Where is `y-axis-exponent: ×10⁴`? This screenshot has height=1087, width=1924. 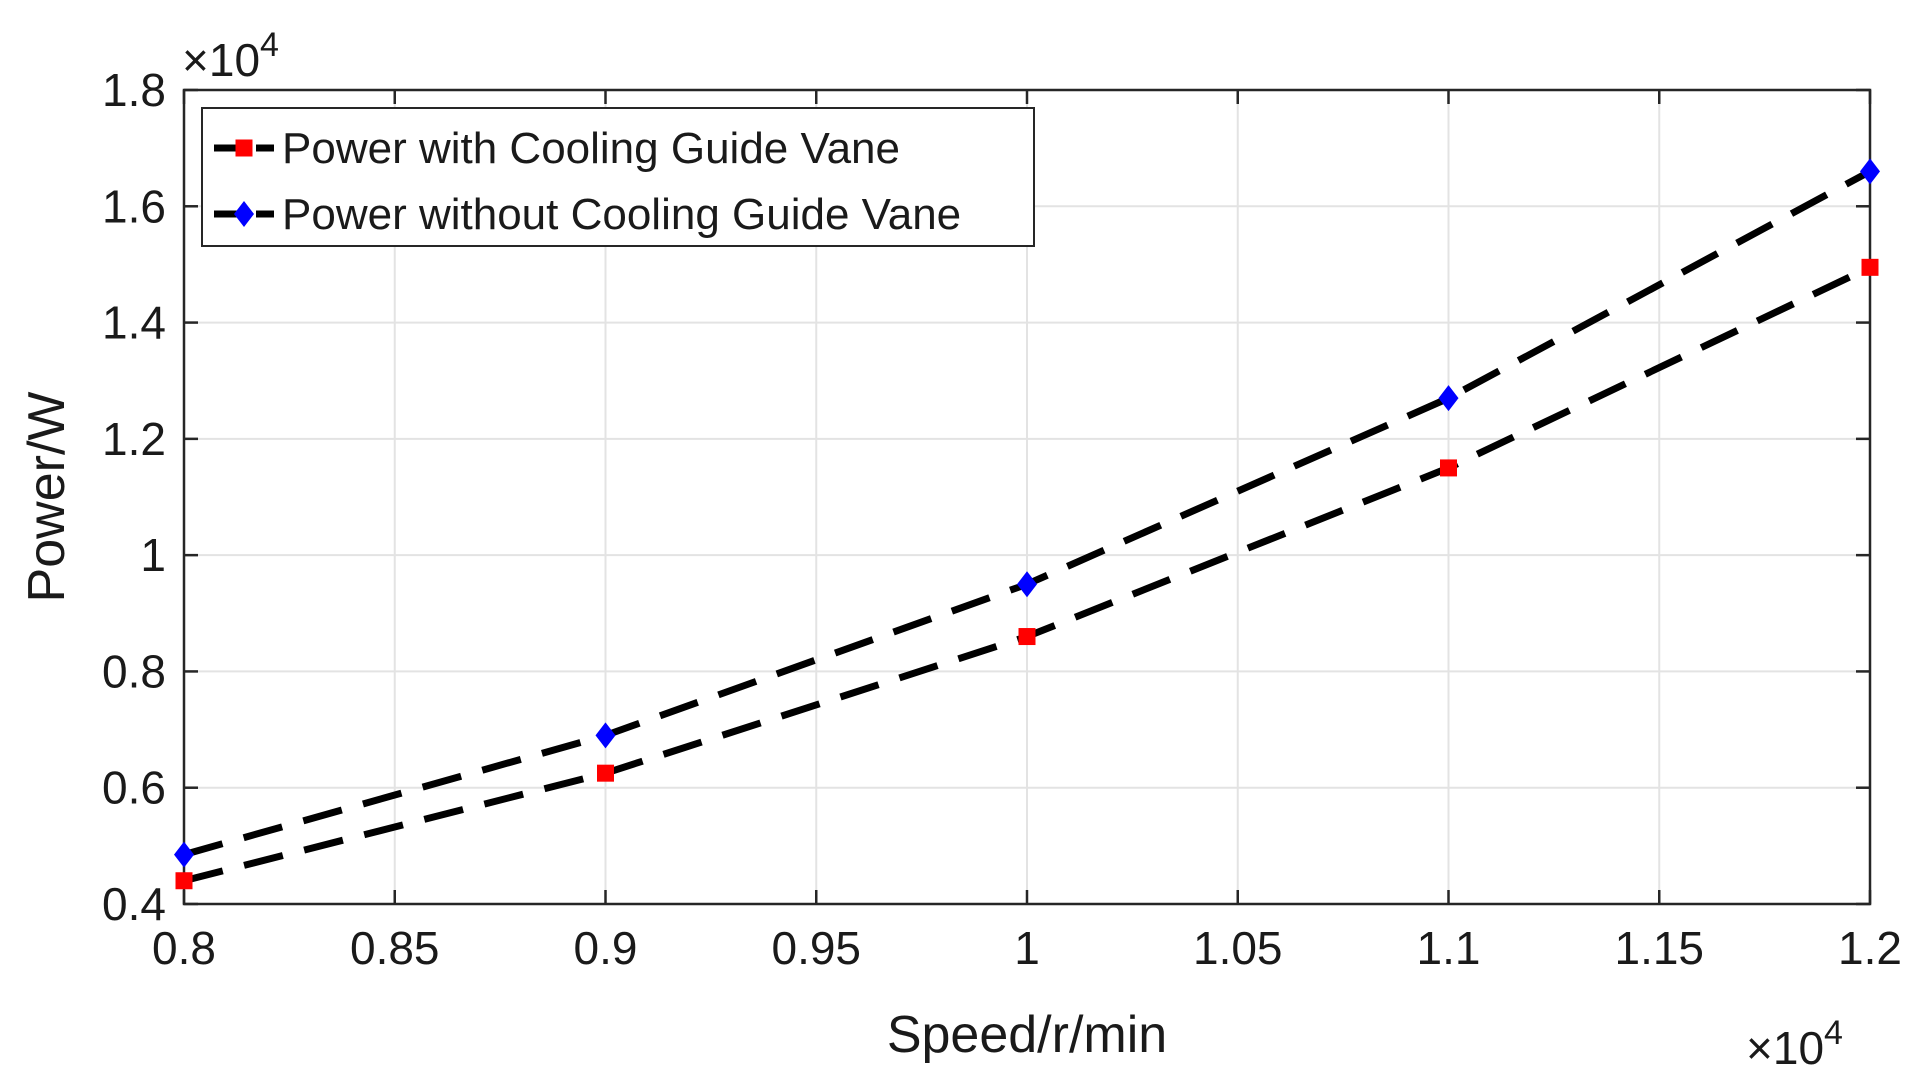
y-axis-exponent: ×10⁴ is located at coordinates (230, 56).